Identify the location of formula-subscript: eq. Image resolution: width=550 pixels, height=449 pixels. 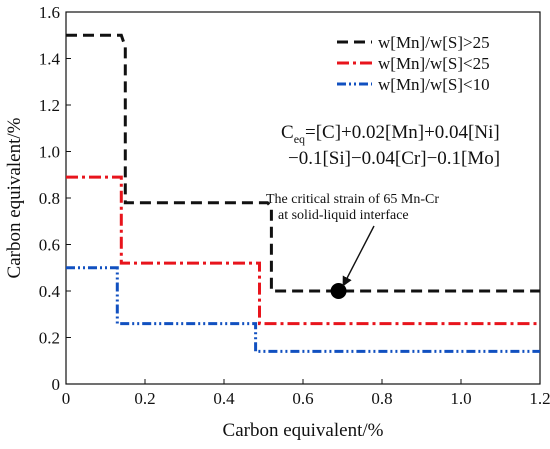
(299, 139).